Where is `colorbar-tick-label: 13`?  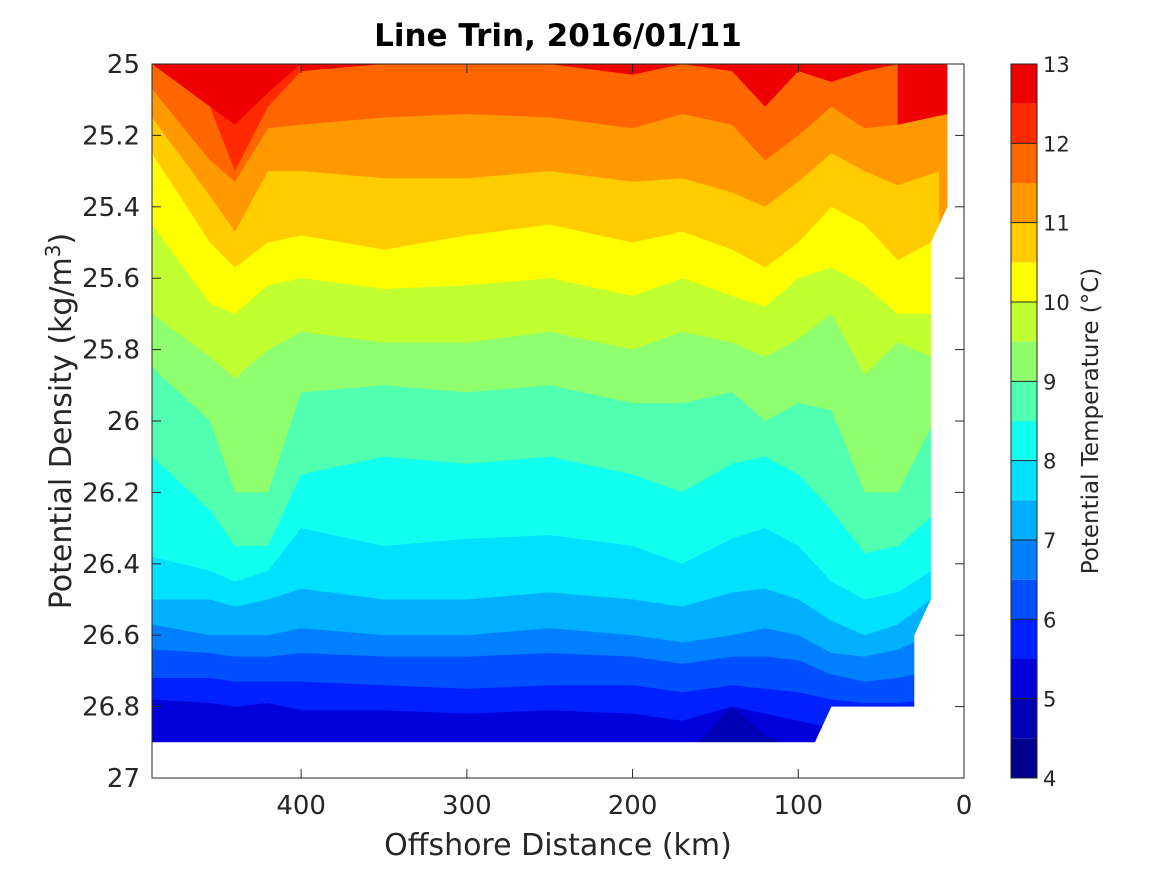
colorbar-tick-label: 13 is located at coordinates (1056, 65).